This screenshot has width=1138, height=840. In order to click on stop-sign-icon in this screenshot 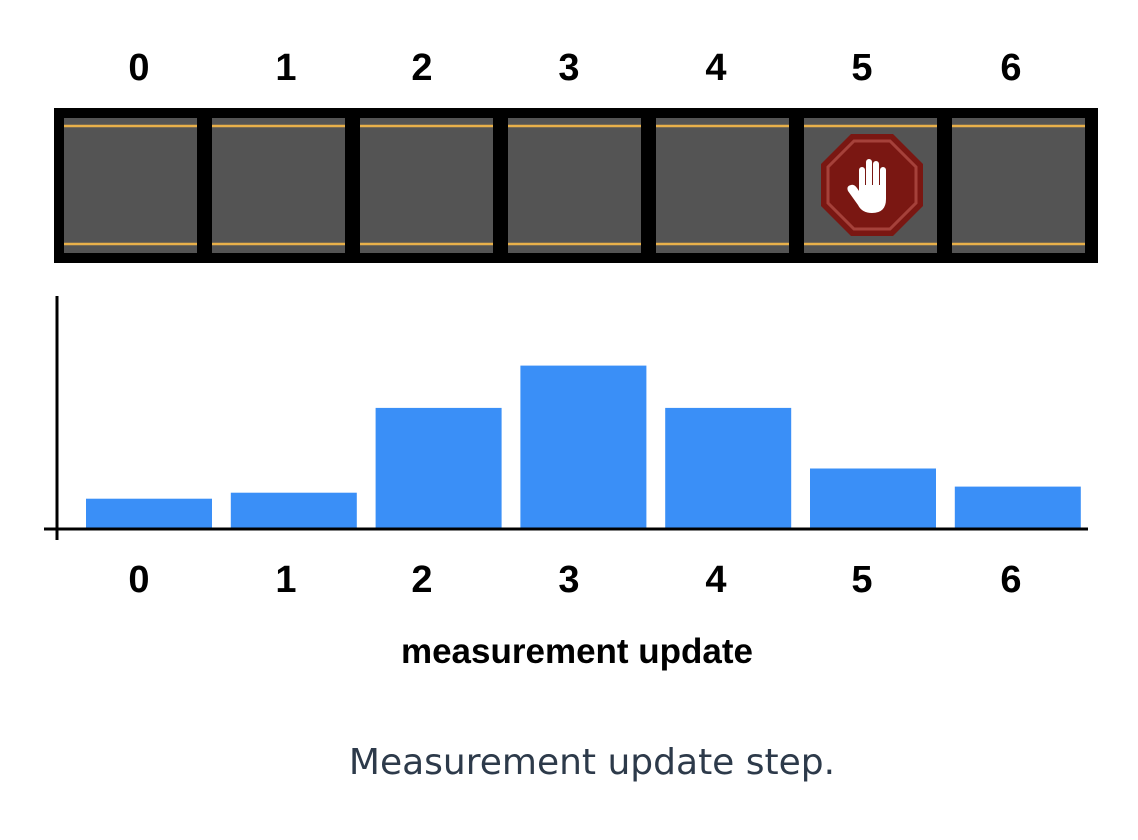, I will do `click(872, 185)`.